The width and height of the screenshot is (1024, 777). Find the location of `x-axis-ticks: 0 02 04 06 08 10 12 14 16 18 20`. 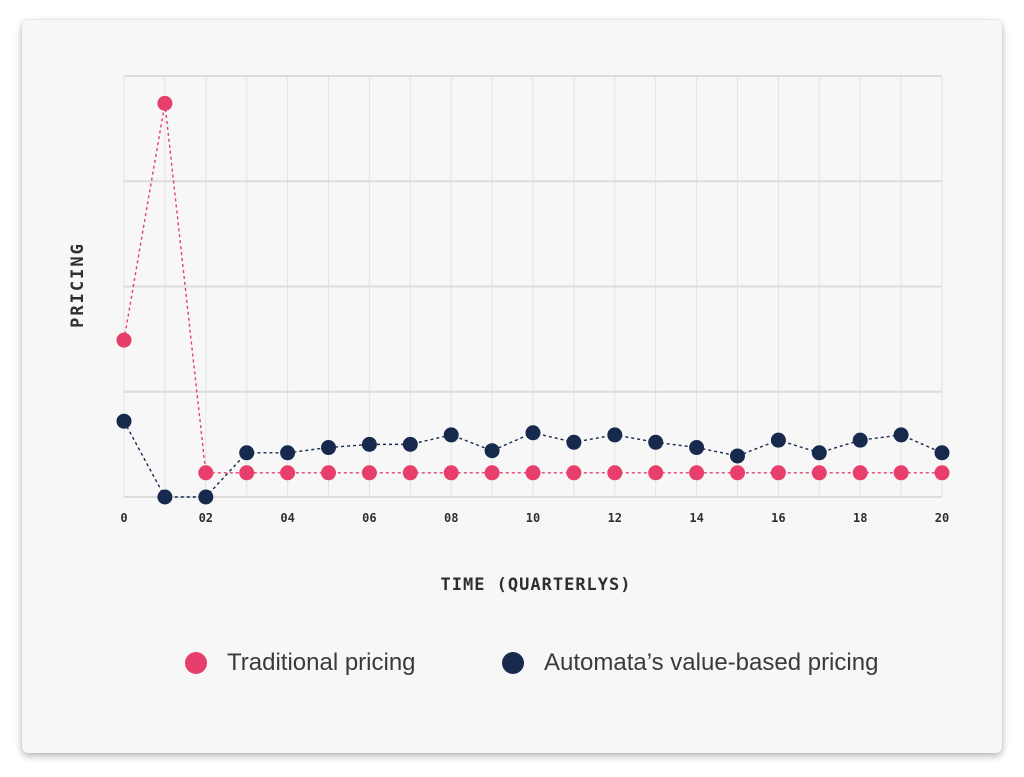

x-axis-ticks: 0 02 04 06 08 10 12 14 16 18 20 is located at coordinates (534, 518).